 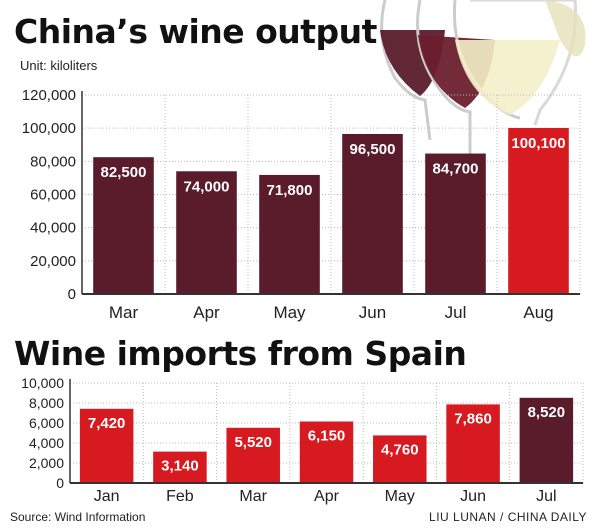 What do you see at coordinates (53, 161) in the screenshot?
I see `y-tick-label: 80,000` at bounding box center [53, 161].